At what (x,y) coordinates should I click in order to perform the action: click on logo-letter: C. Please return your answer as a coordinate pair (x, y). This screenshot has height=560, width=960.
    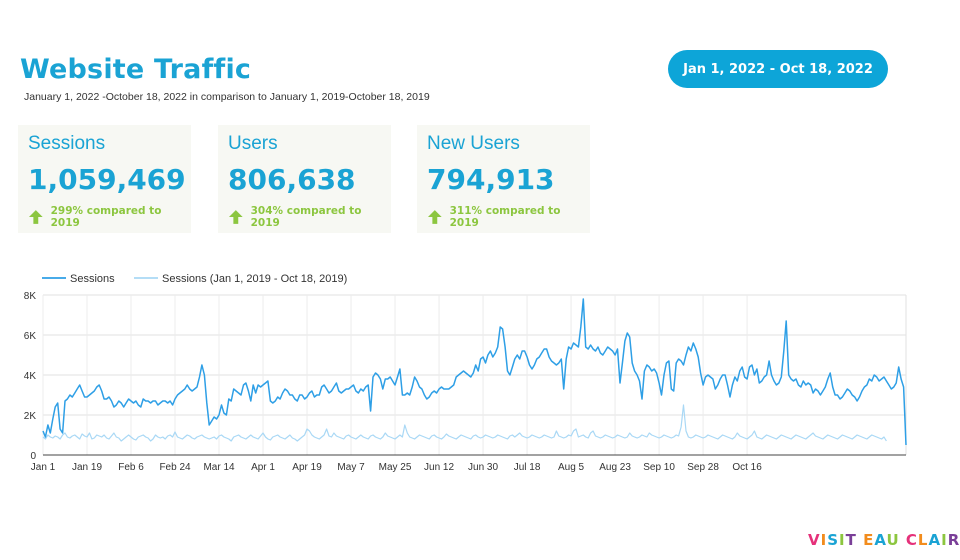
    Looking at the image, I should click on (911, 540).